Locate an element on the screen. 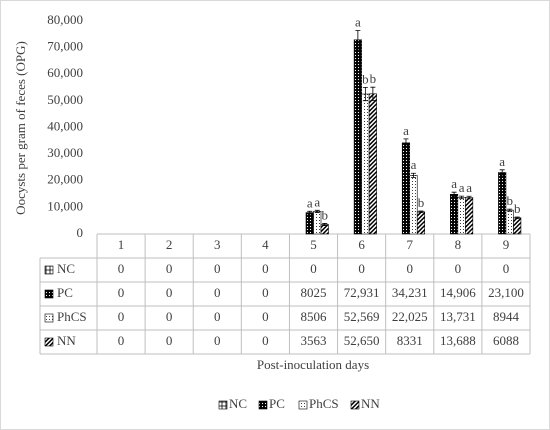  y-tick-label: 20,000 is located at coordinates (65, 179).